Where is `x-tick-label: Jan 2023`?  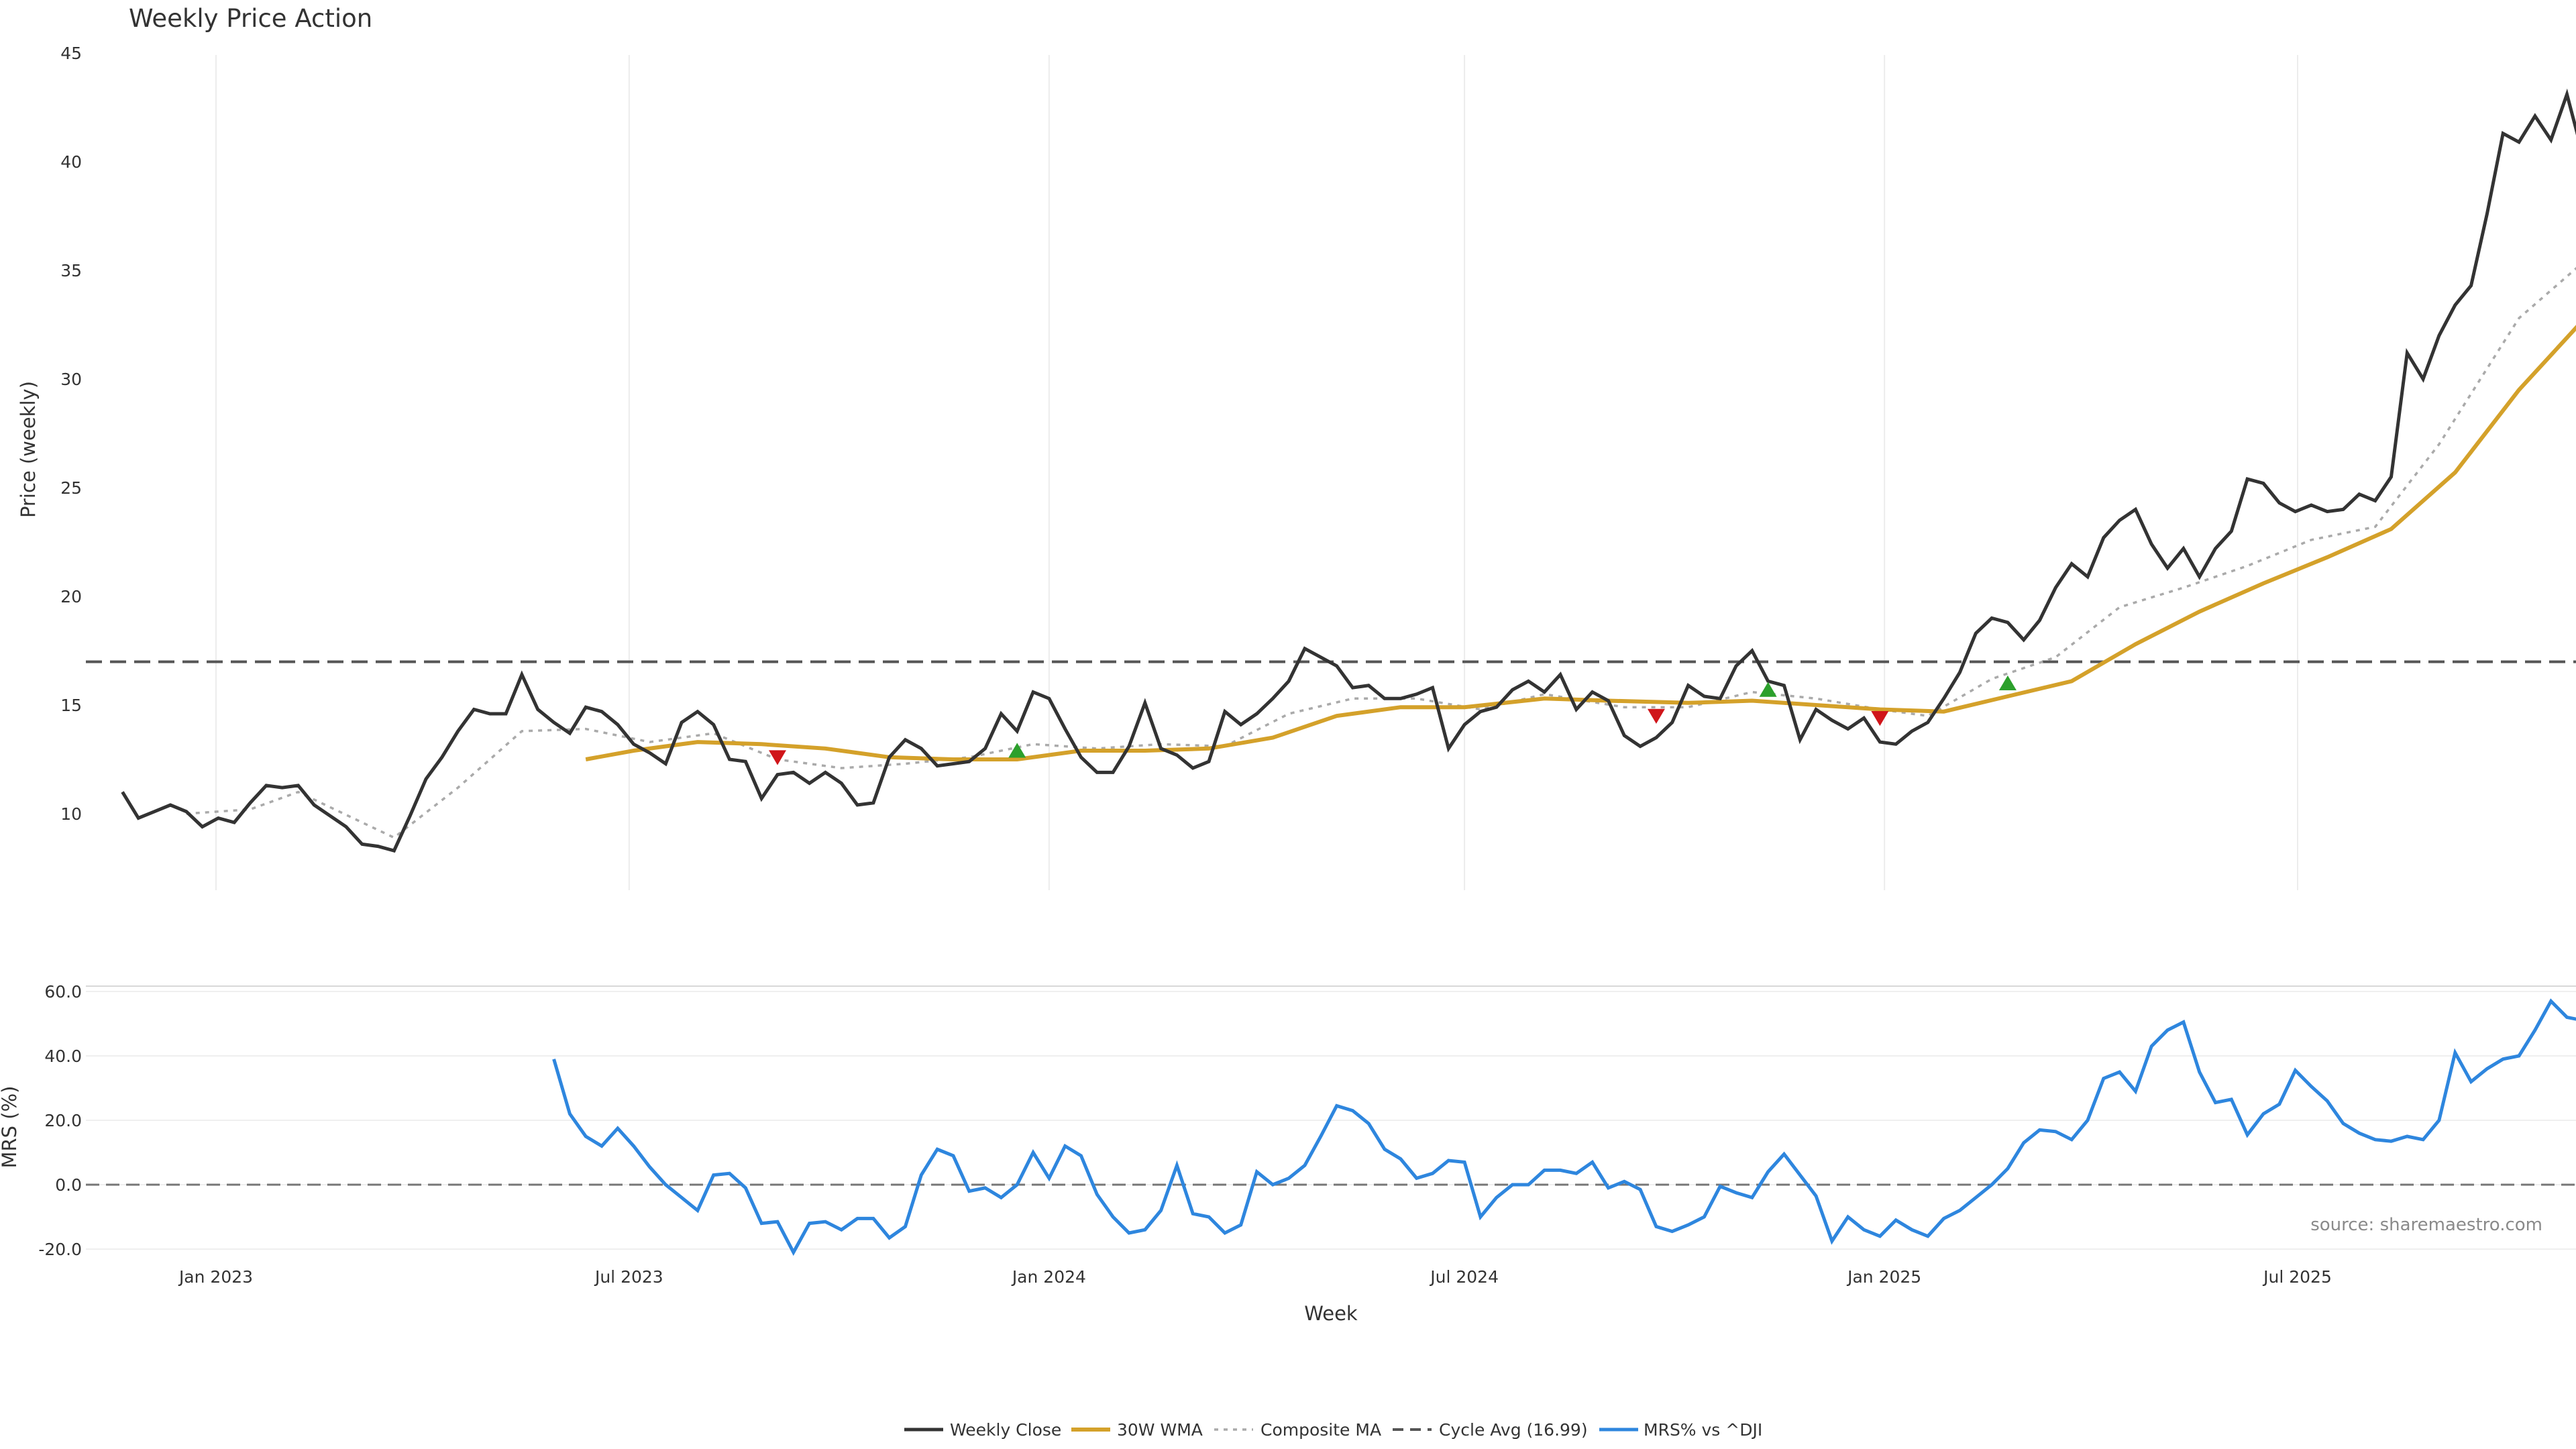 x-tick-label: Jan 2023 is located at coordinates (215, 1277).